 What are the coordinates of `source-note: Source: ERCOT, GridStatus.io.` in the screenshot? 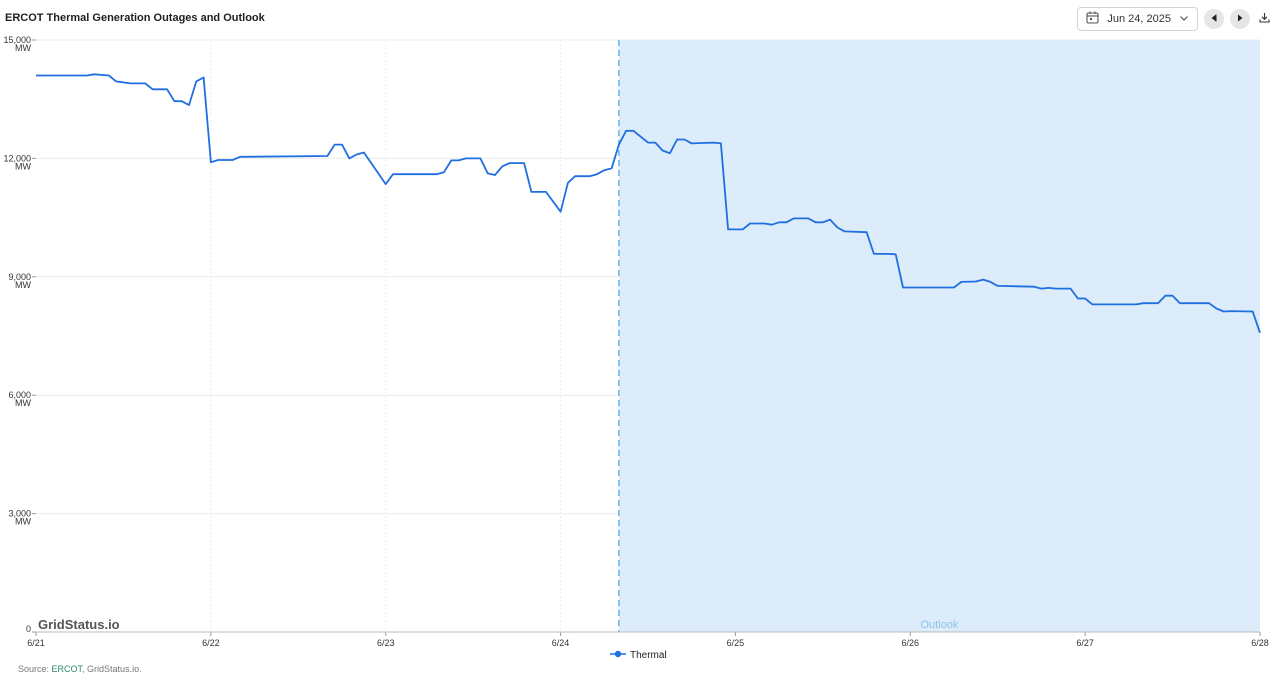 It's located at (80, 669).